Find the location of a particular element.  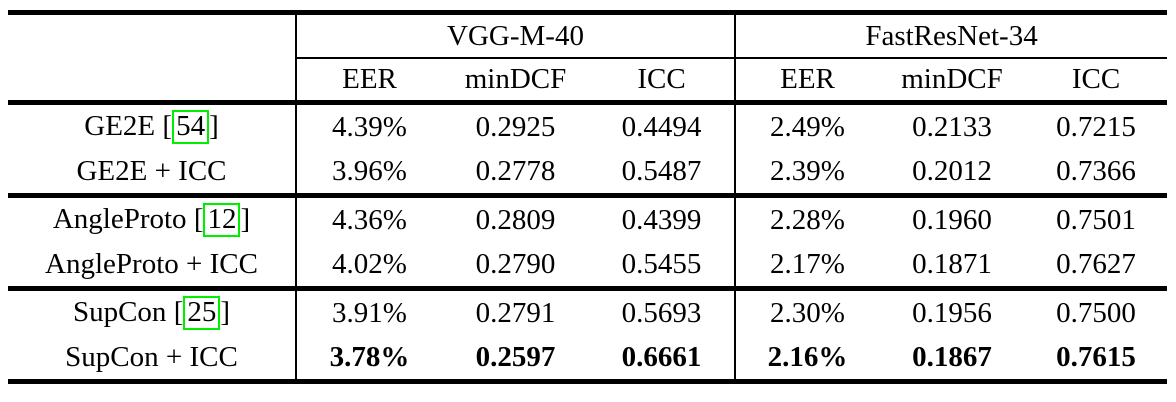

header-corner-empty is located at coordinates (152, 34).